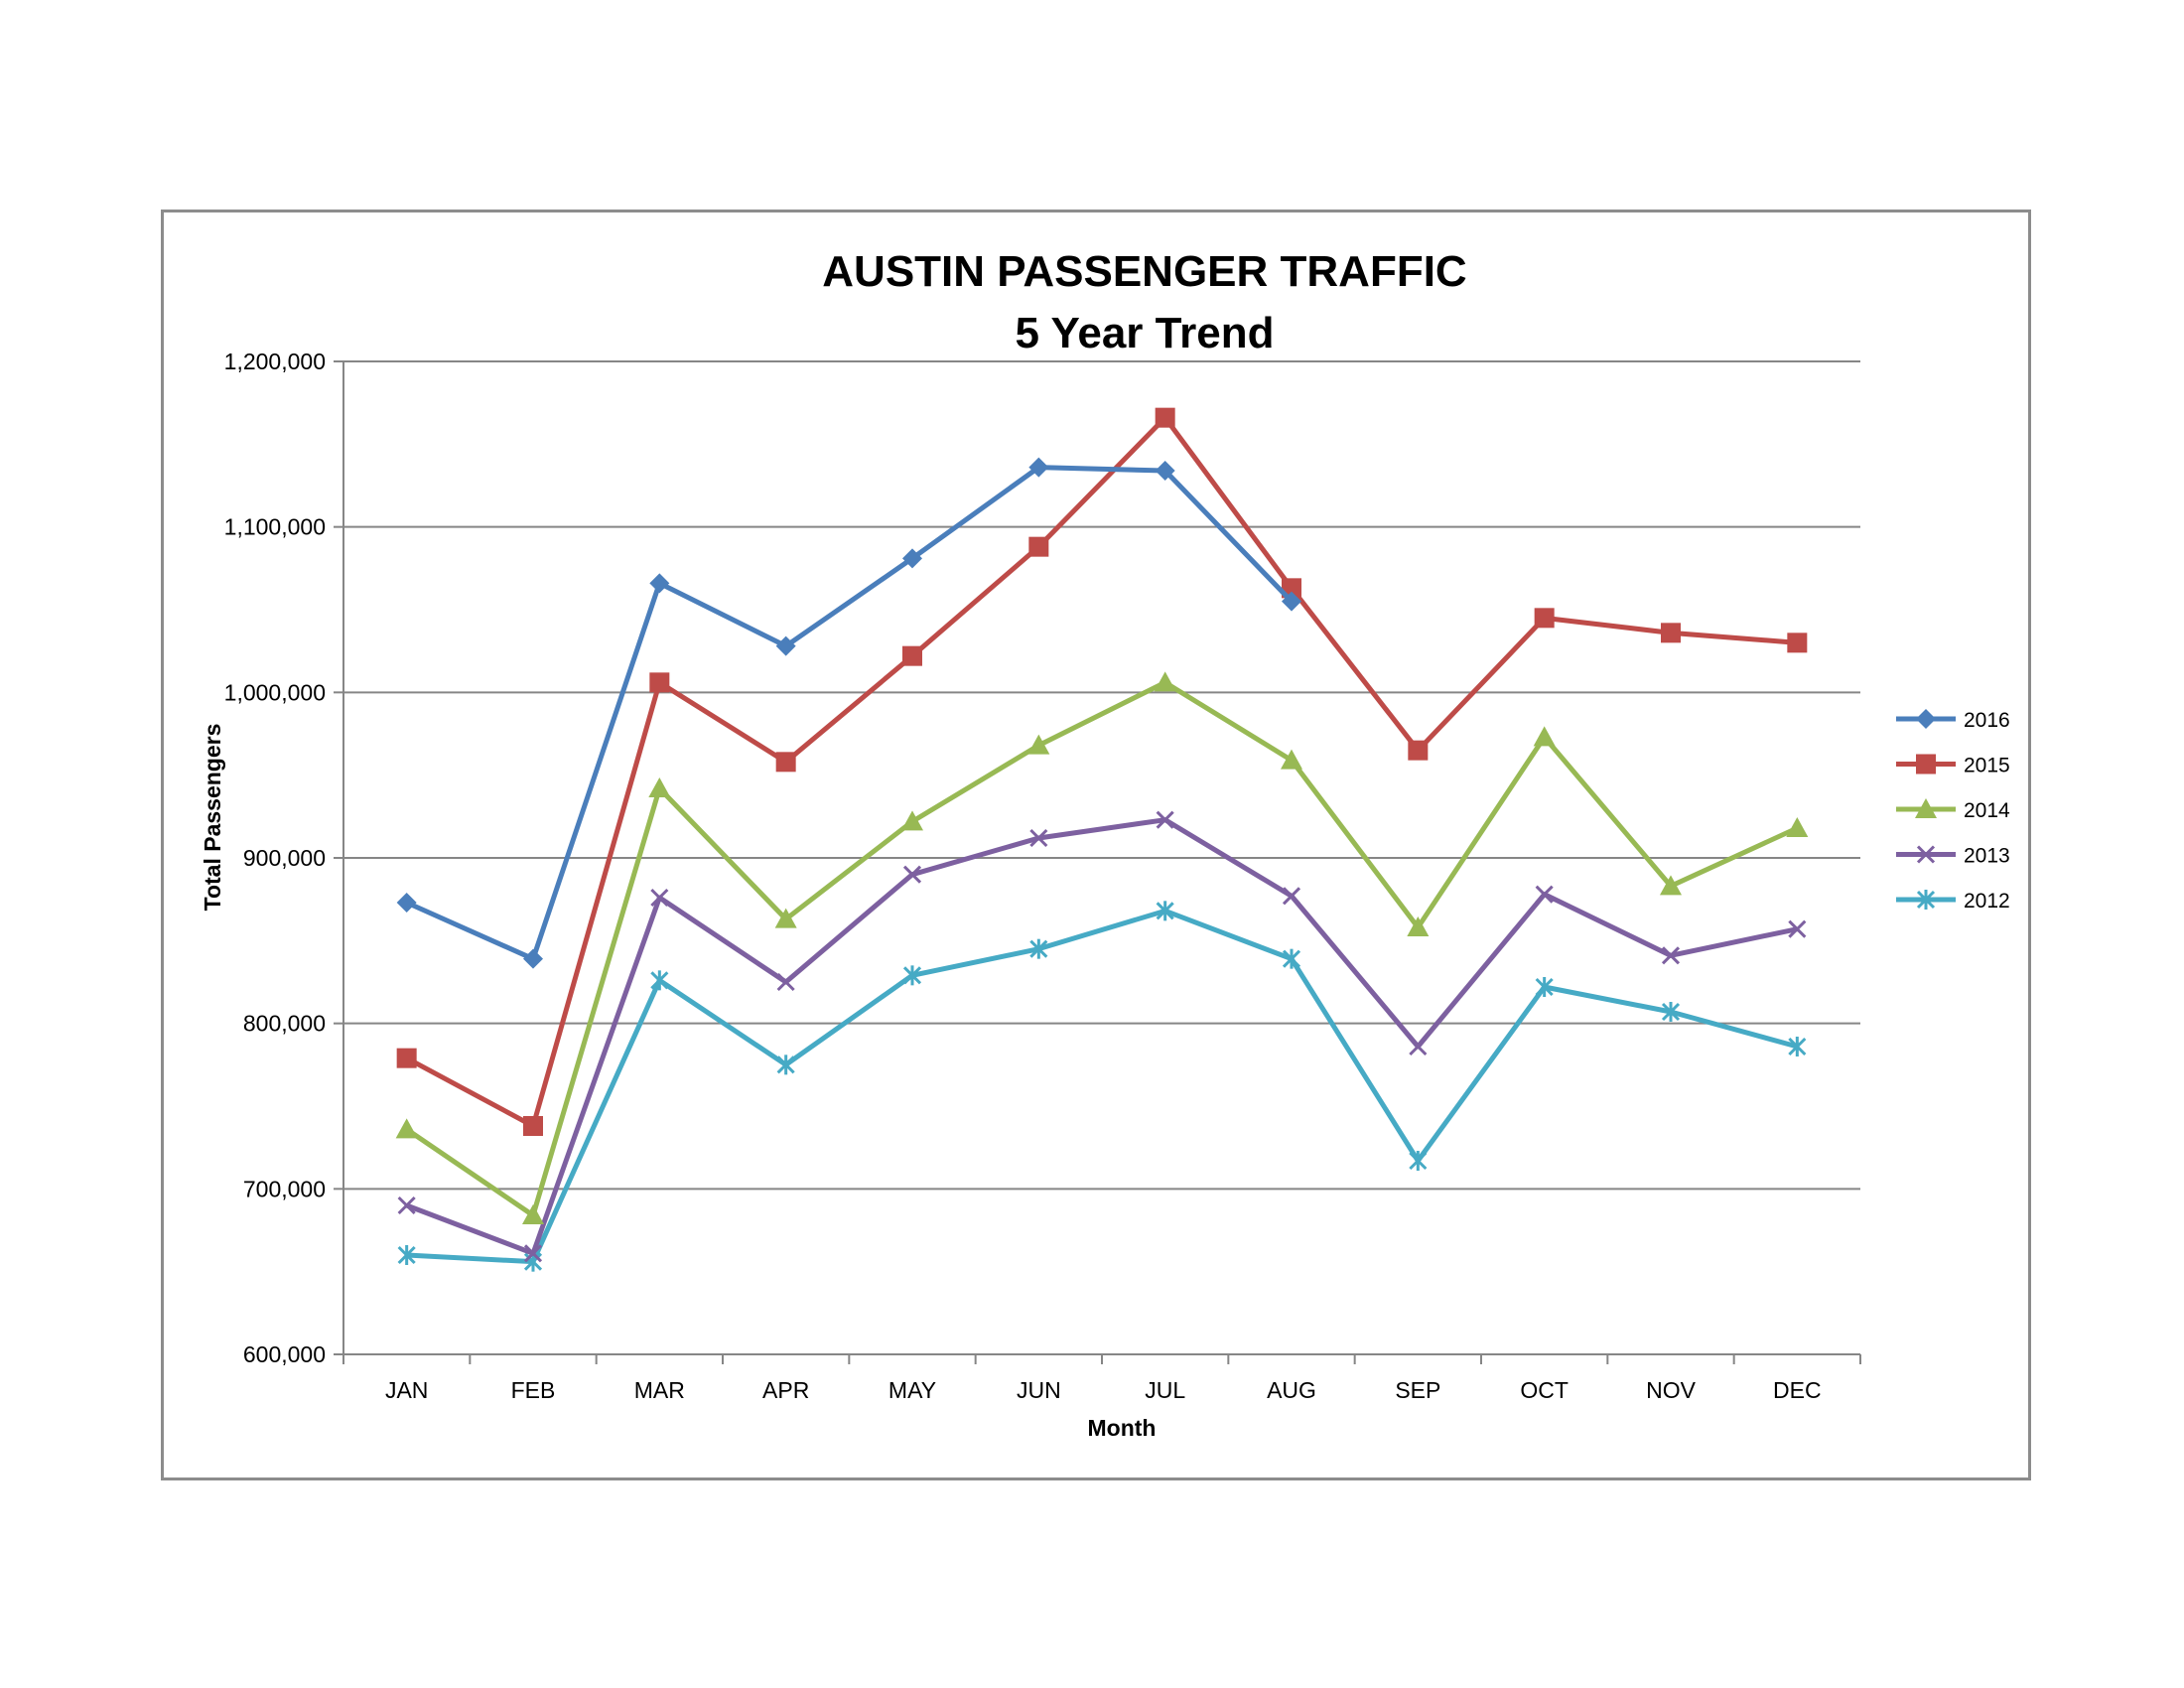 The height and width of the screenshot is (1688, 2184). I want to click on x-tick-label: MAR, so click(659, 1390).